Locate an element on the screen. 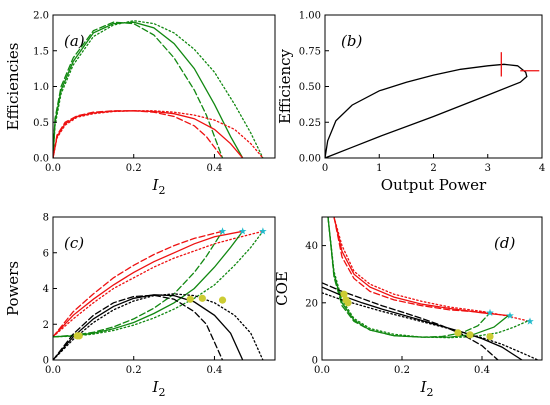  y-tick-label: 0.0 is located at coordinates (41, 159).